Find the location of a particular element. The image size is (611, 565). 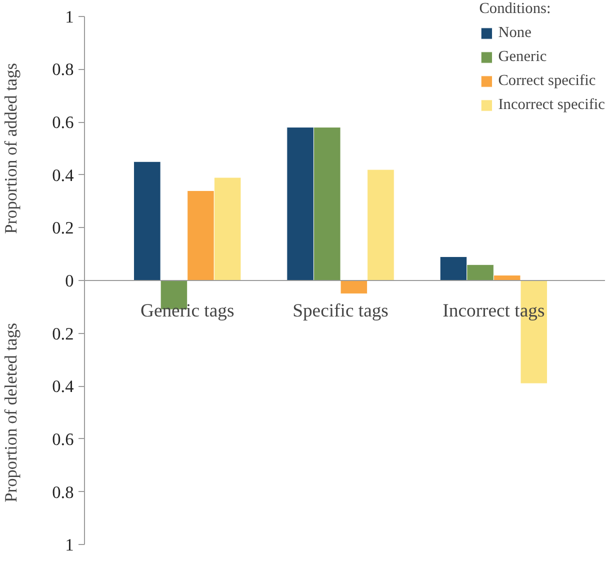

legend-label: Generic is located at coordinates (522, 57).